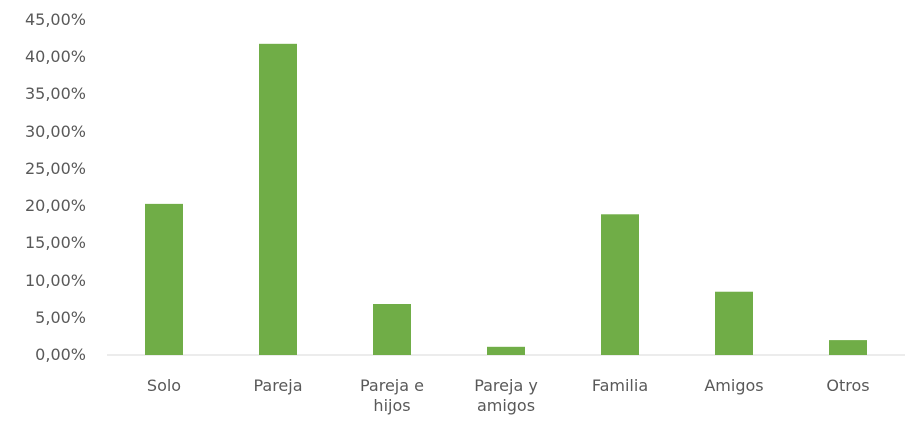 The width and height of the screenshot is (905, 426). I want to click on y-tick-label: 35,00%, so click(55, 94).